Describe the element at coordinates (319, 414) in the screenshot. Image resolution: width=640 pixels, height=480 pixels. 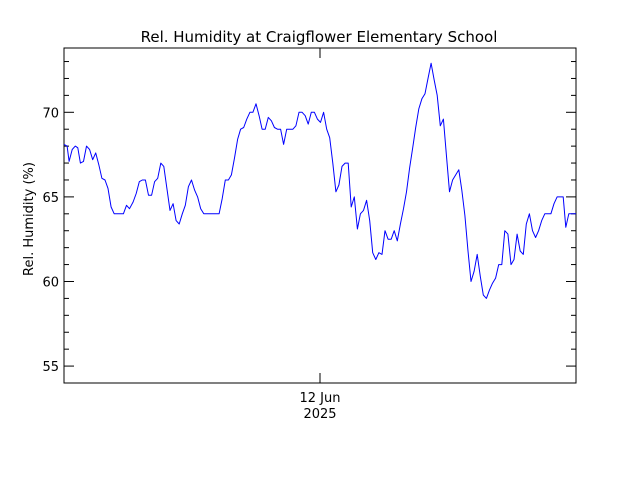
I see `x-tick-label-year: 2025` at that location.